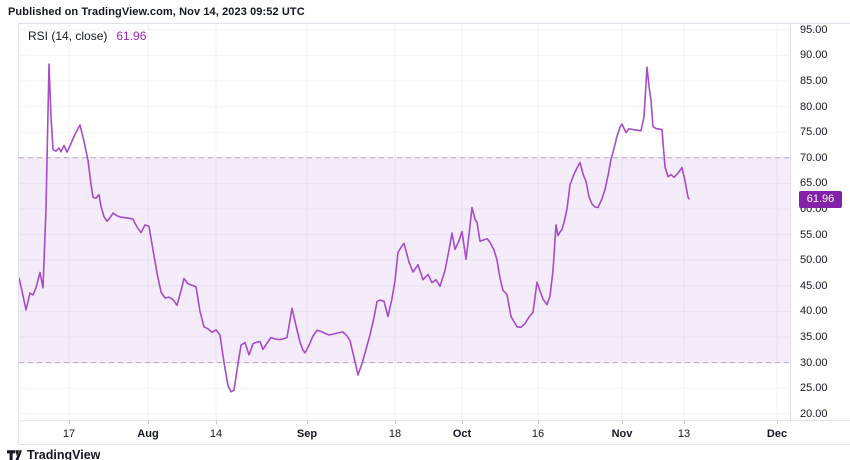 The image size is (850, 460). I want to click on time-tick-label: 18, so click(395, 434).